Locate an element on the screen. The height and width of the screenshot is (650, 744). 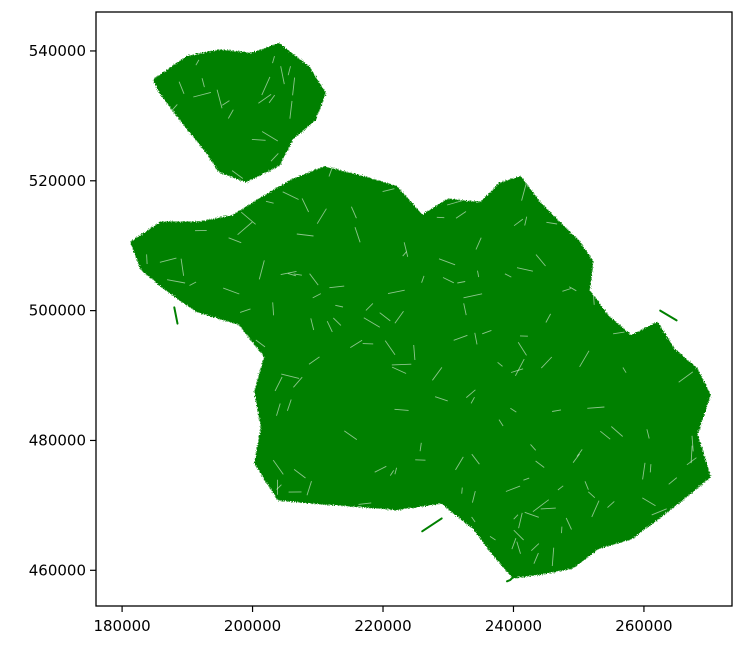
road-network-area is located at coordinates (239, 113).